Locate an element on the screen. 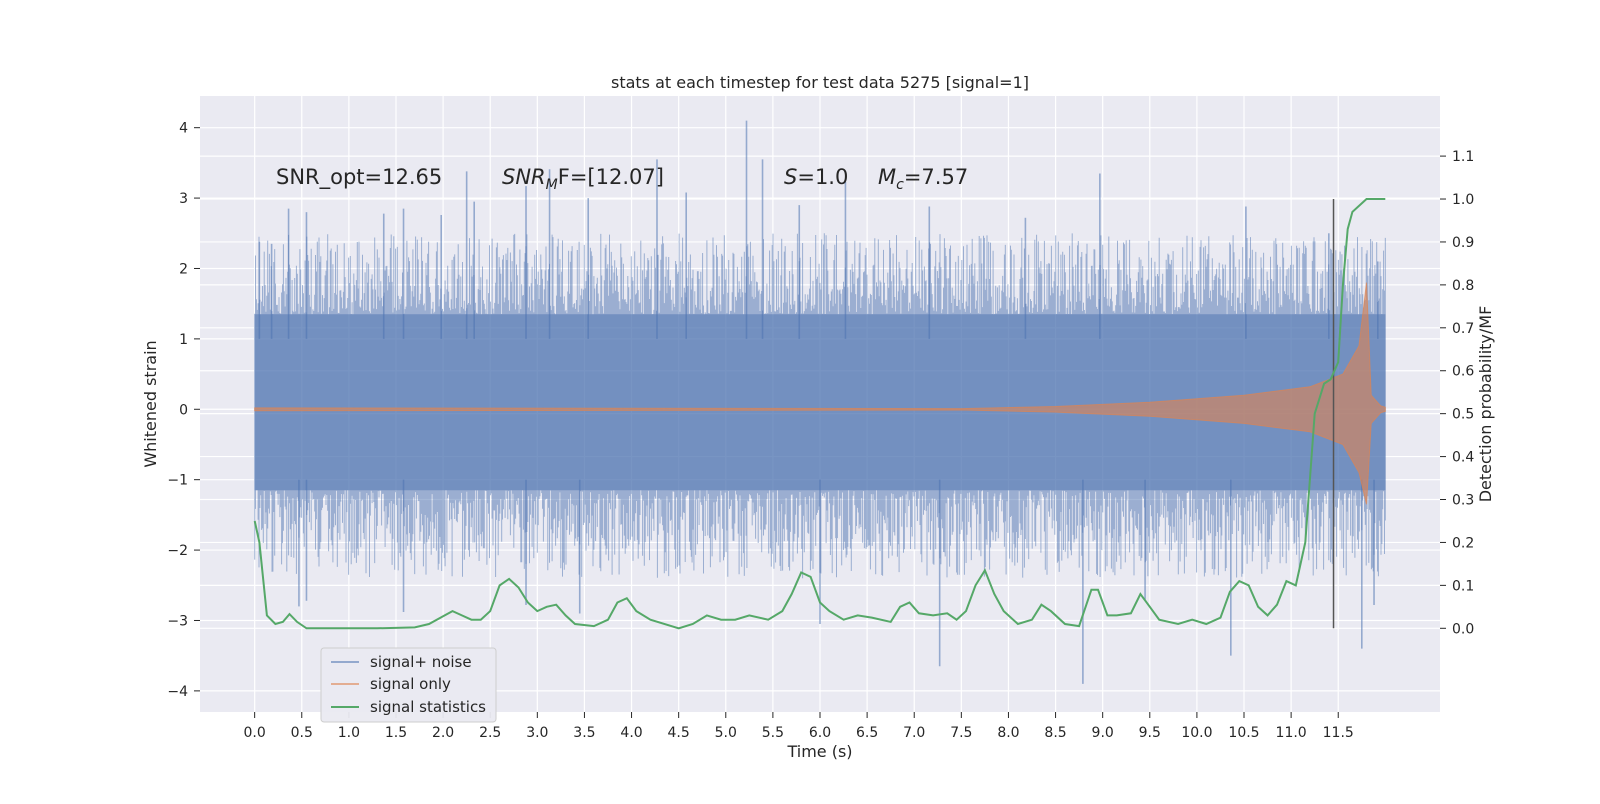 This screenshot has height=804, width=1600. annotation-s-tail: =1.0 is located at coordinates (822, 177).